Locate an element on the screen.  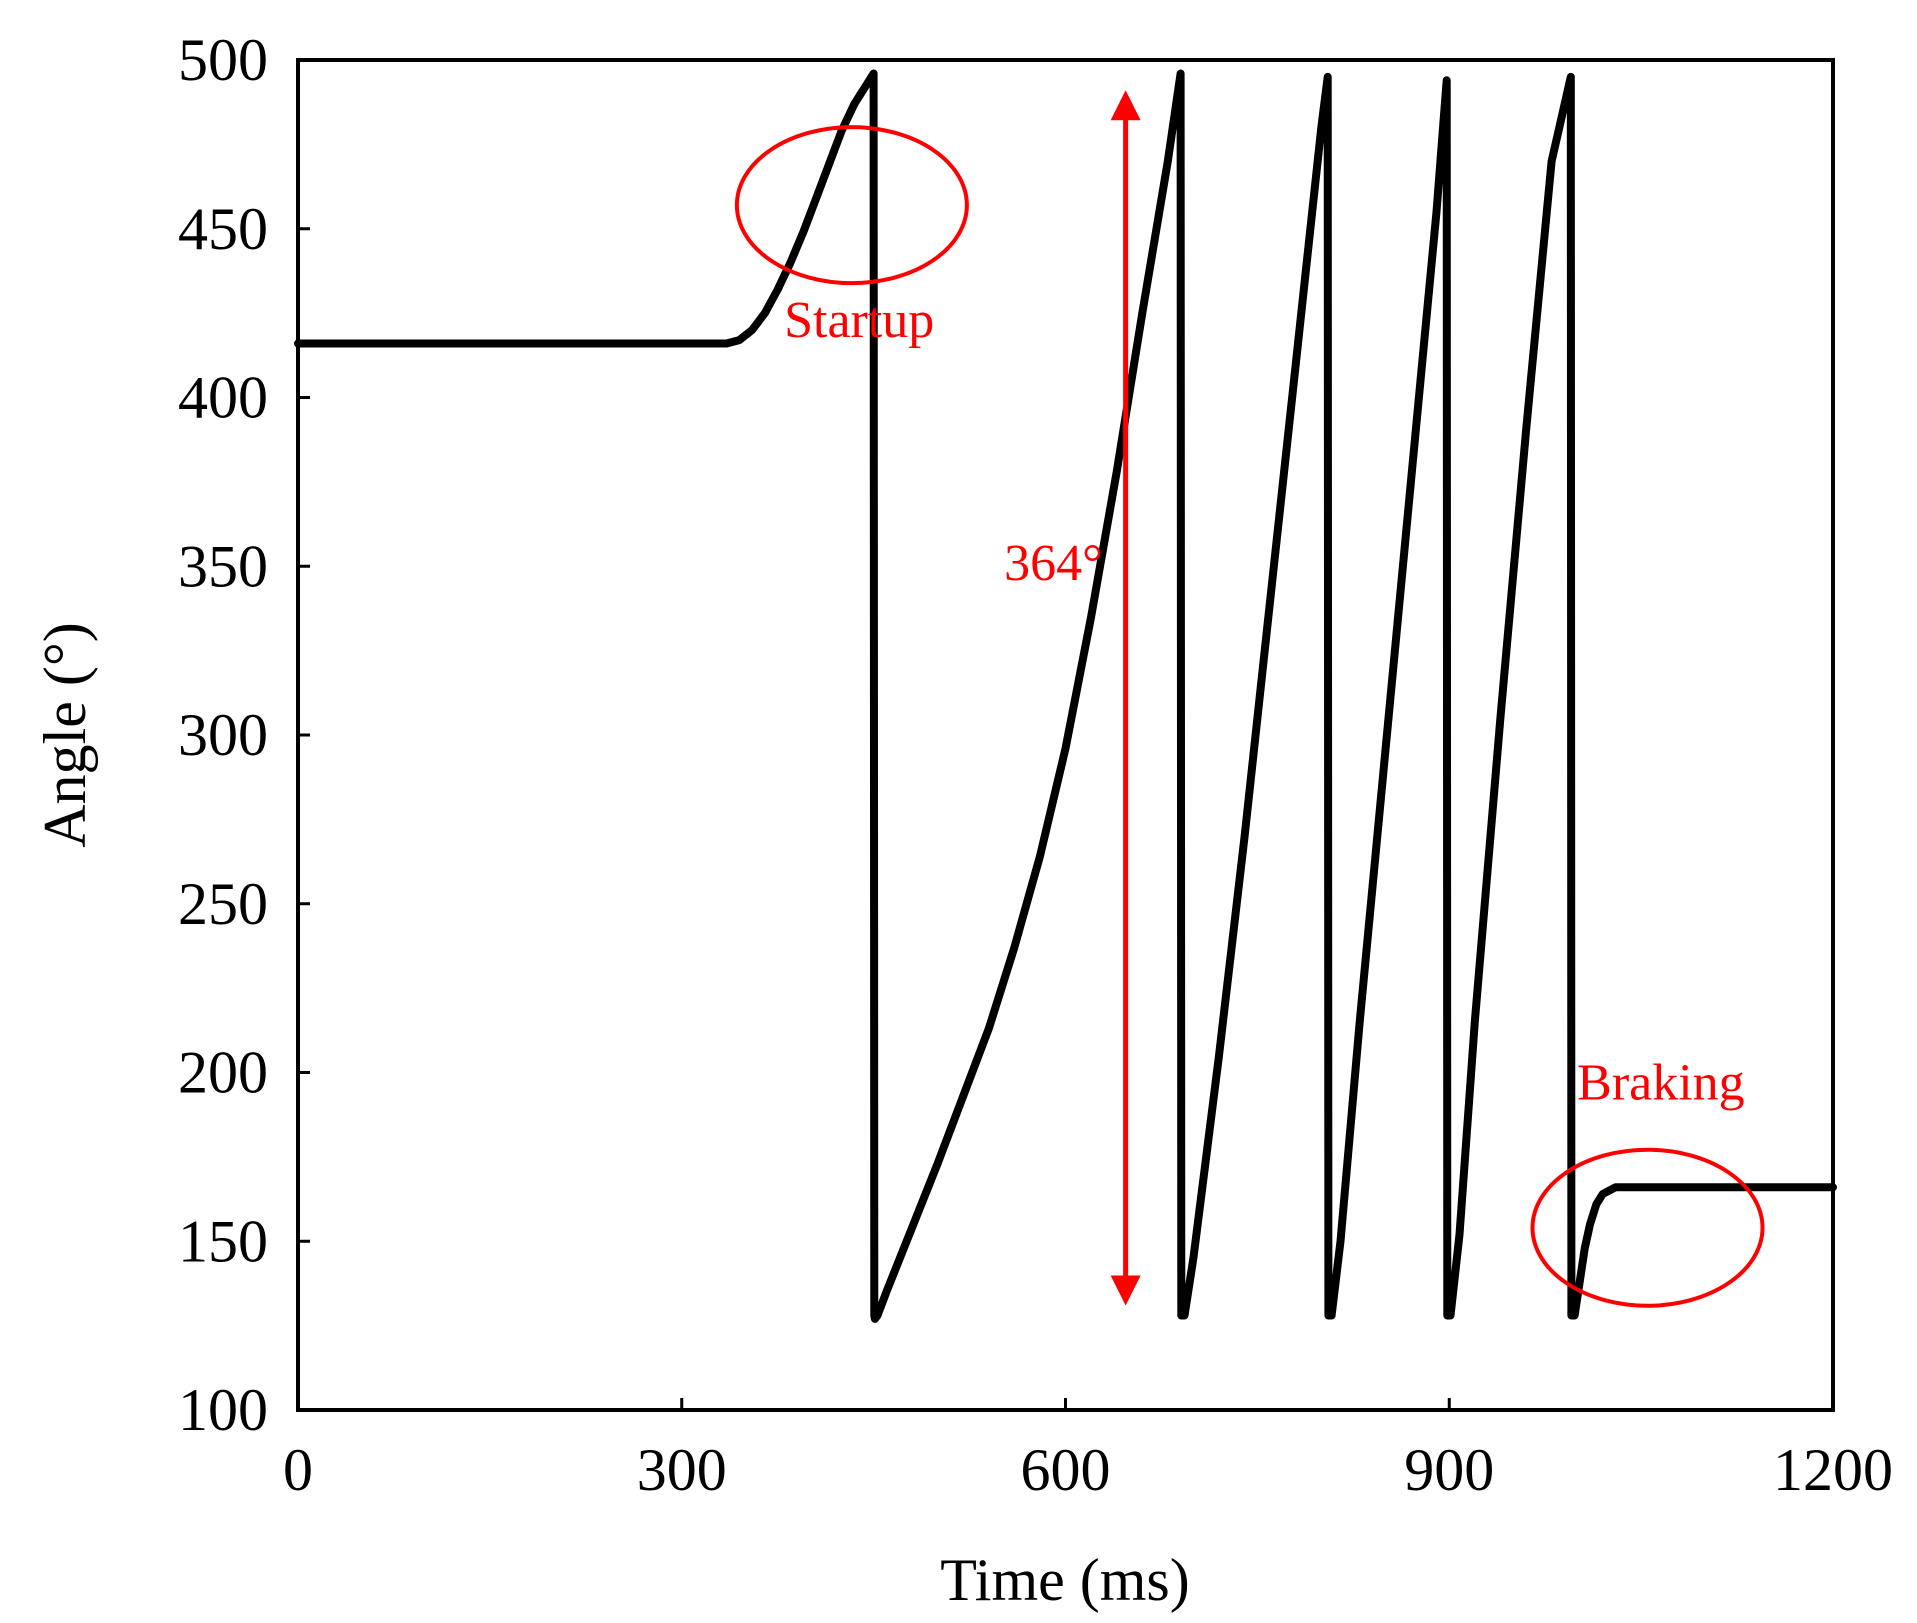
annotation-label: Startup is located at coordinates (859, 320).